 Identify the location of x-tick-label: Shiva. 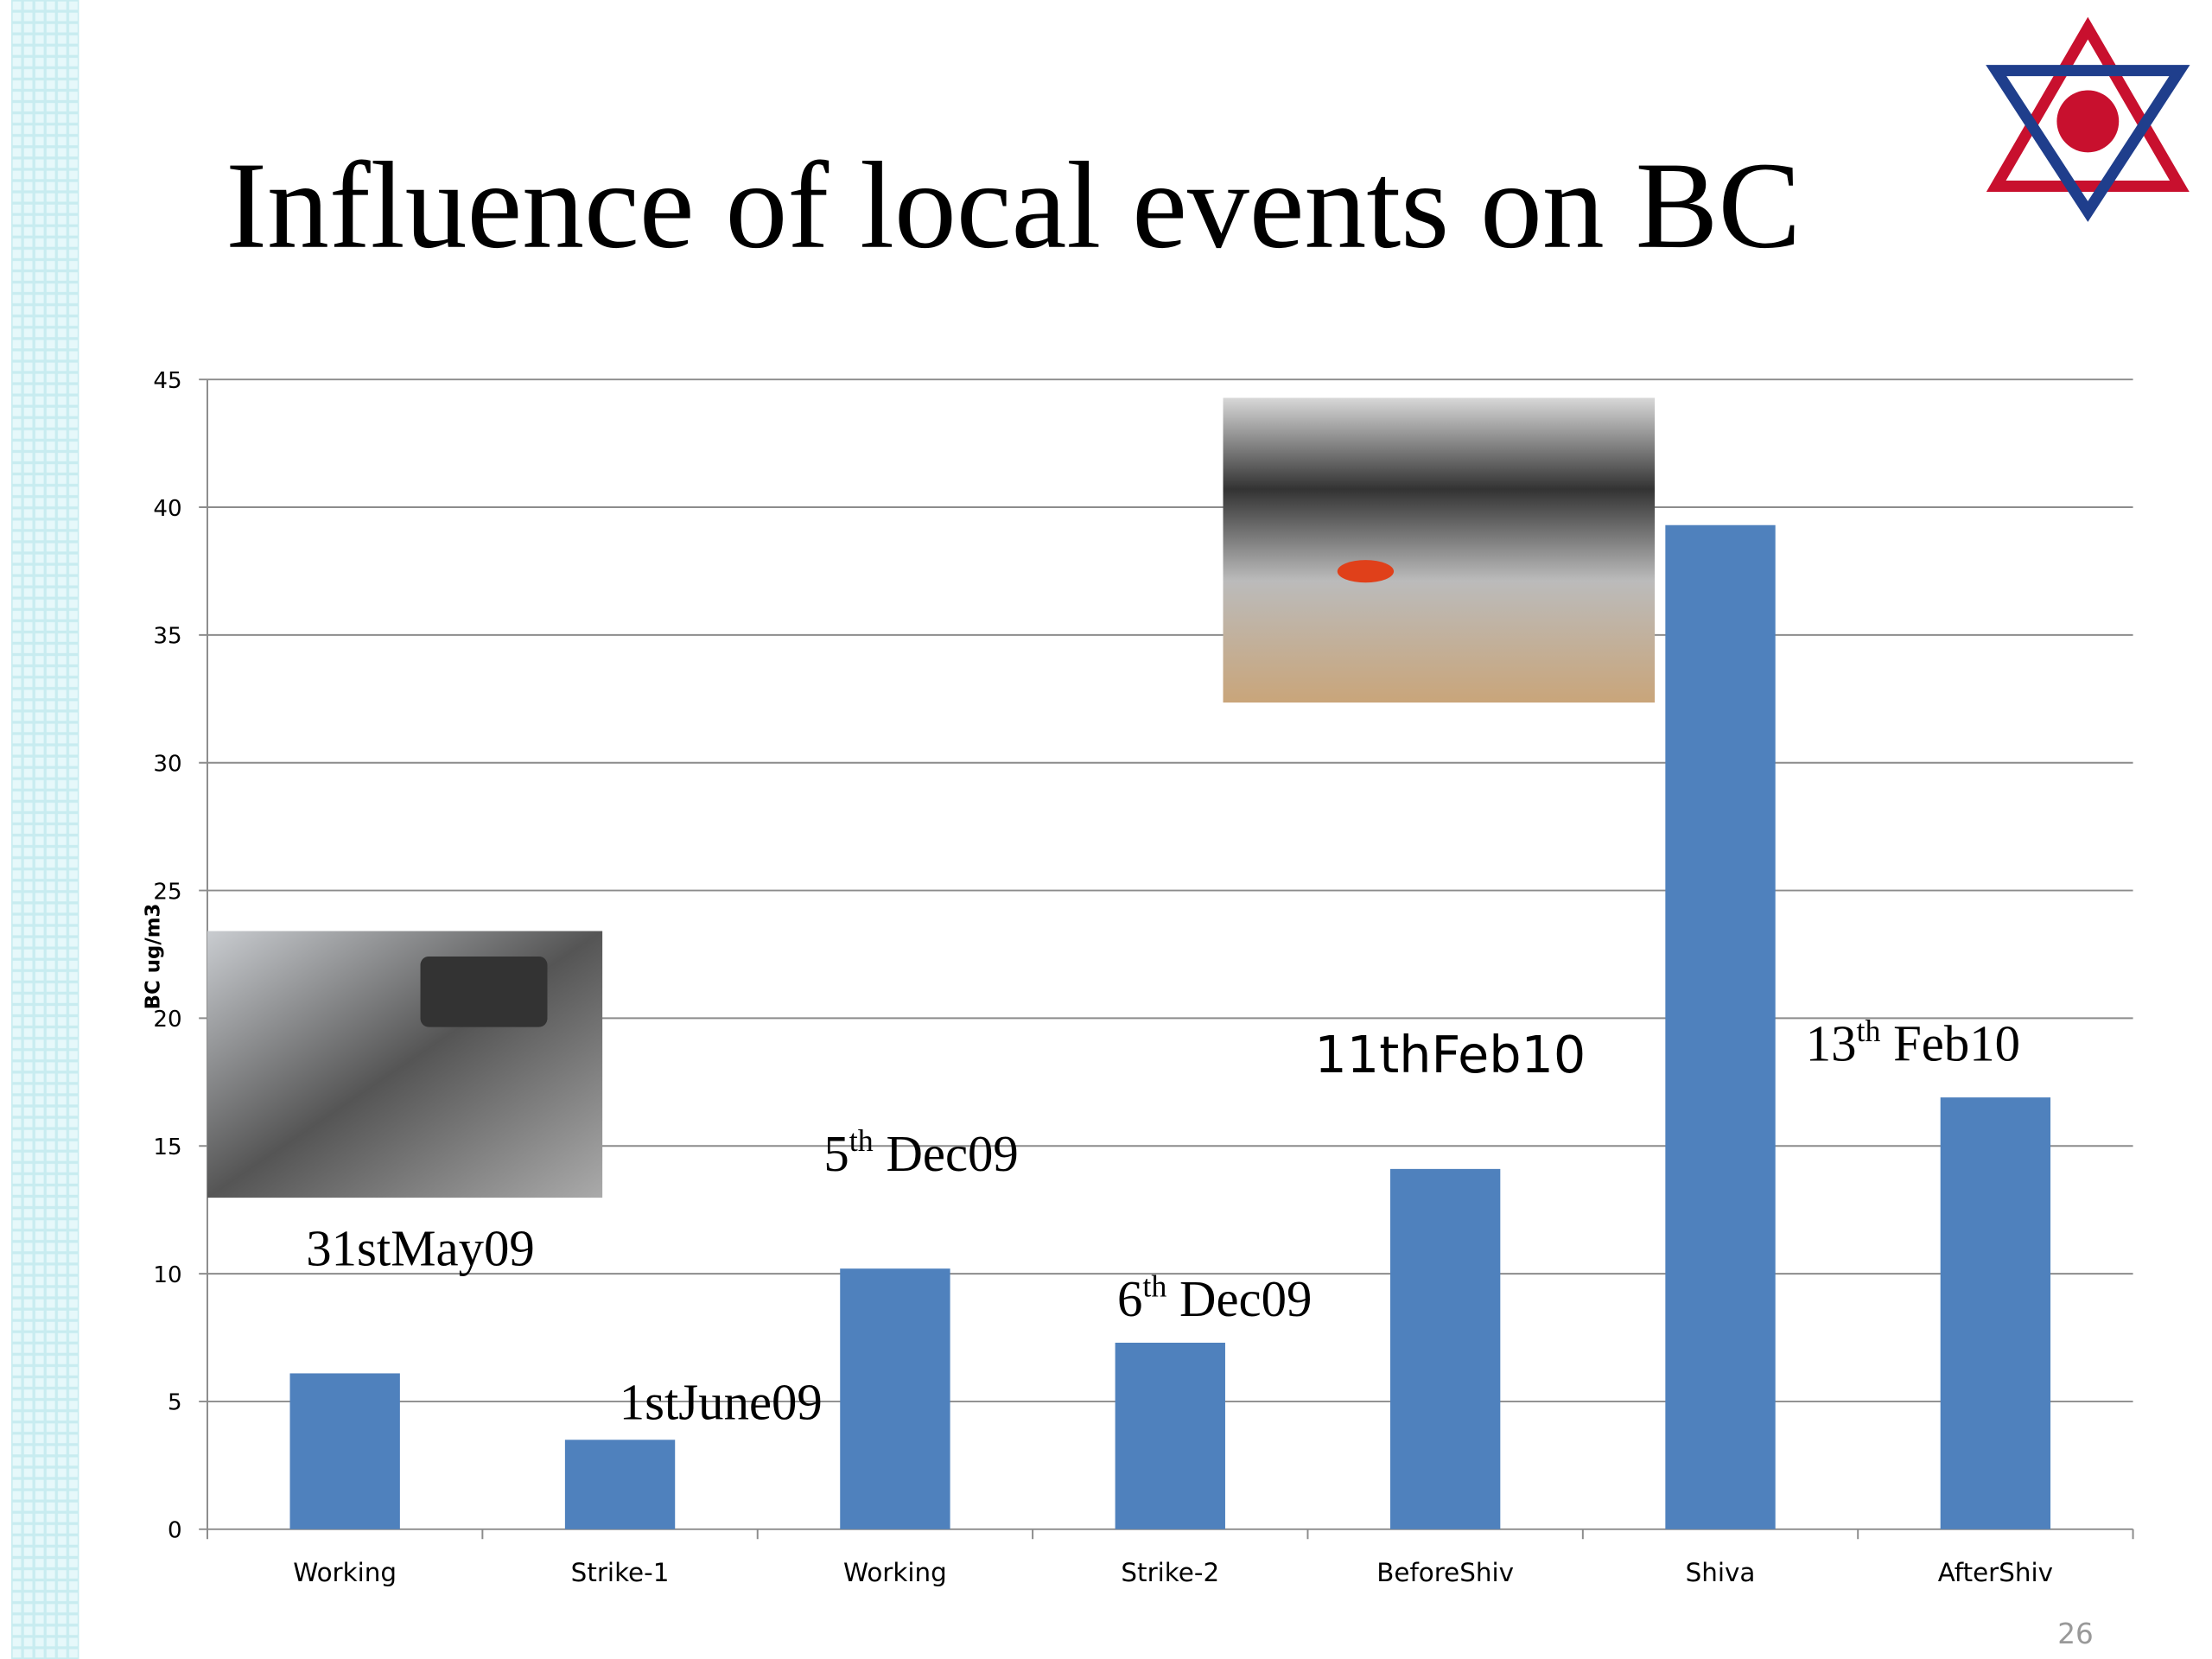
(1721, 1572).